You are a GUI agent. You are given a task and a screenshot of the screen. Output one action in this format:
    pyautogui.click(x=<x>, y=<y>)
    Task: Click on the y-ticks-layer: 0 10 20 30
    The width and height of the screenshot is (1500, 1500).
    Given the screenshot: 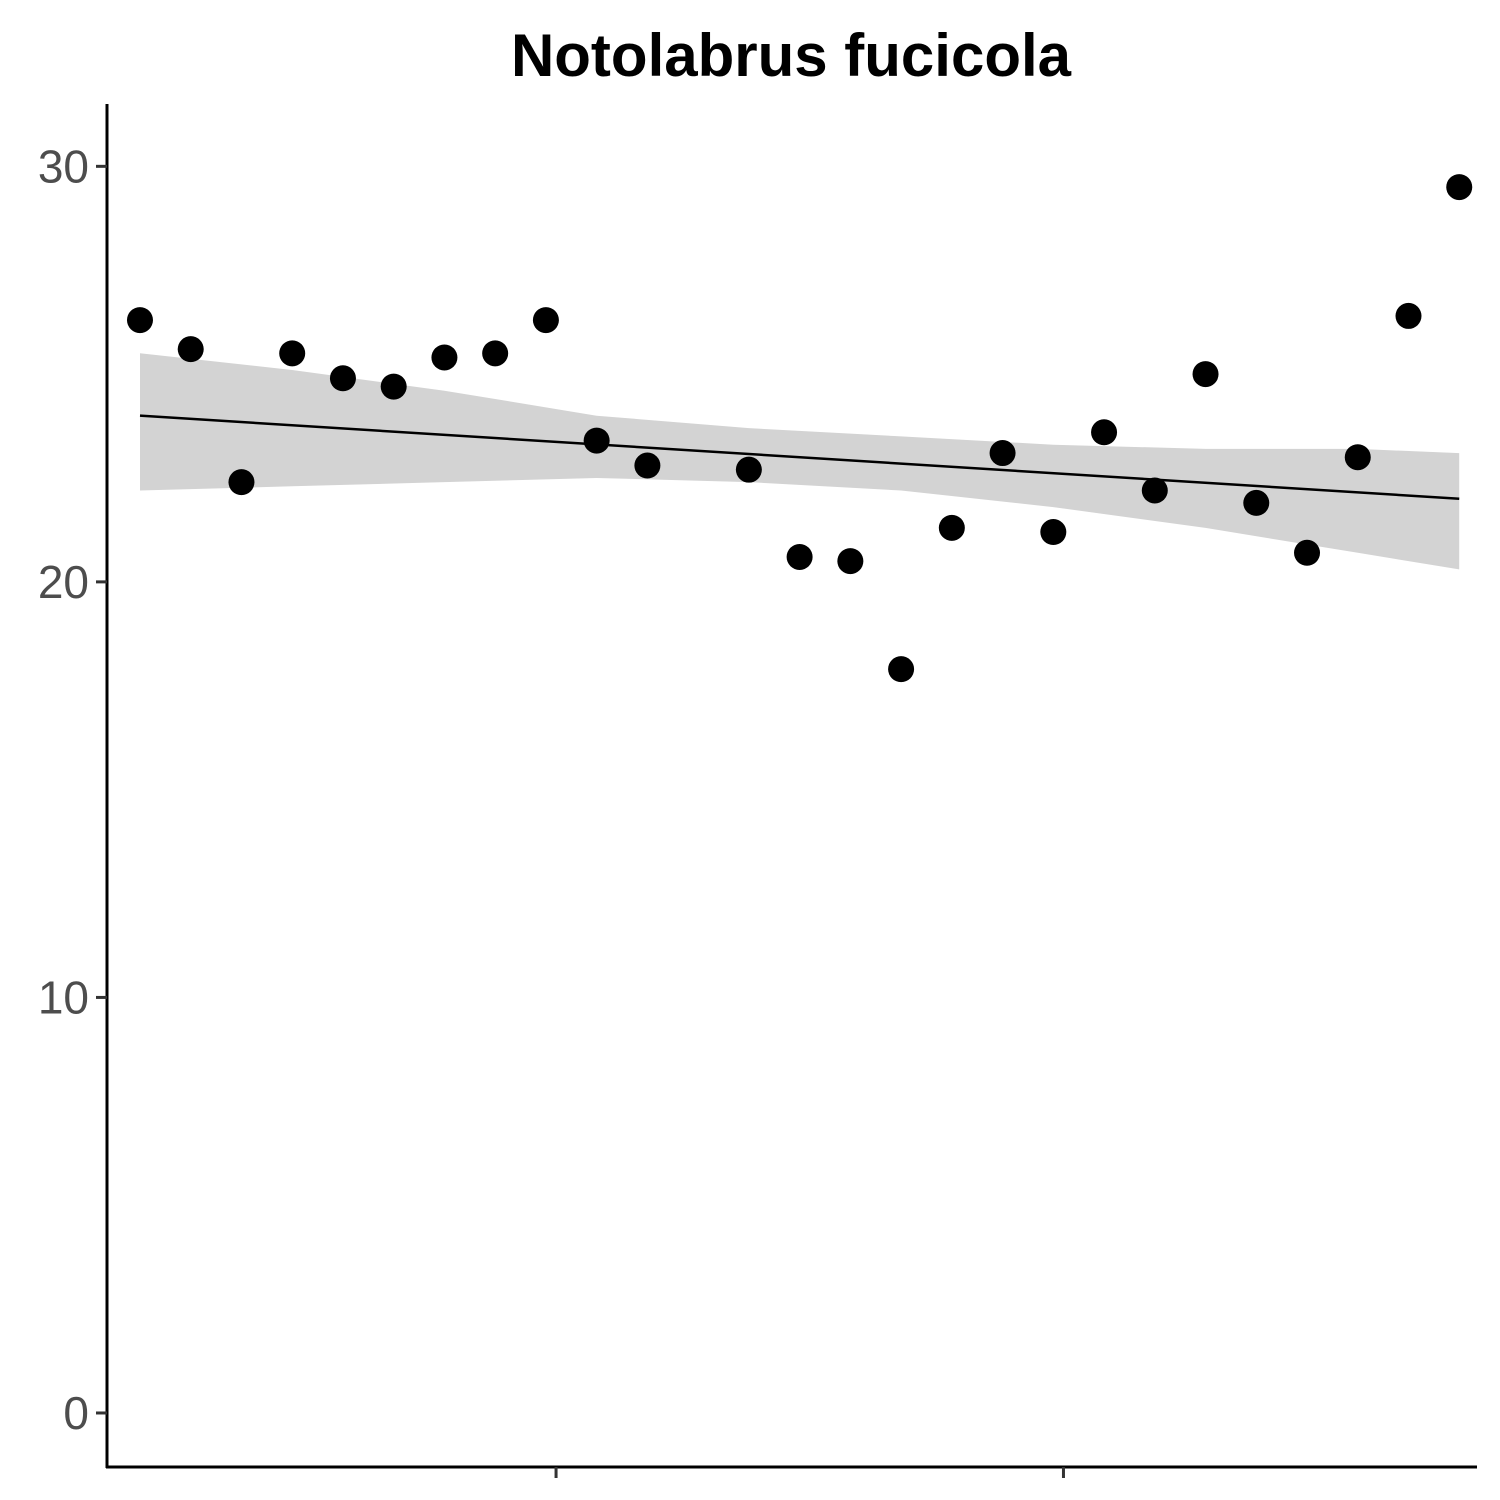 What is the action you would take?
    pyautogui.click(x=72, y=789)
    